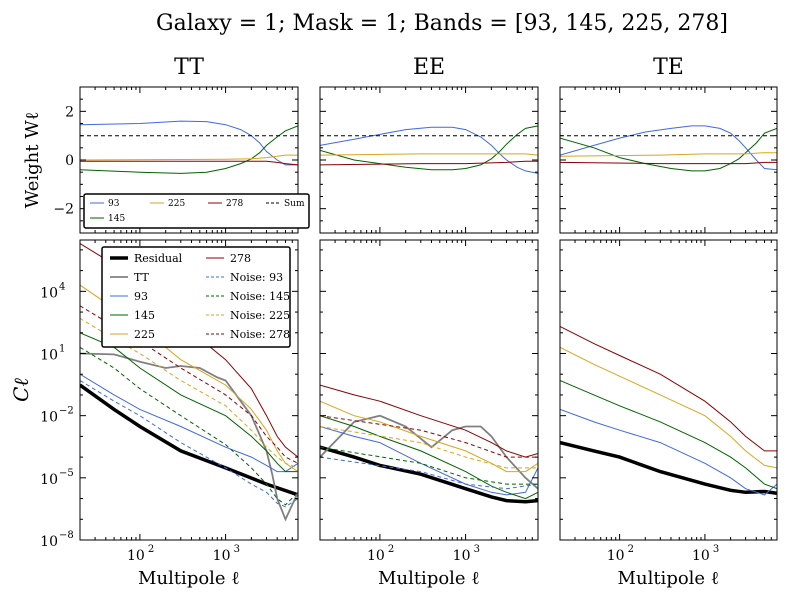 The image size is (791, 604). Describe the element at coordinates (237, 549) in the screenshot. I see `spectra-tt-xtick-label-exp: 3` at that location.